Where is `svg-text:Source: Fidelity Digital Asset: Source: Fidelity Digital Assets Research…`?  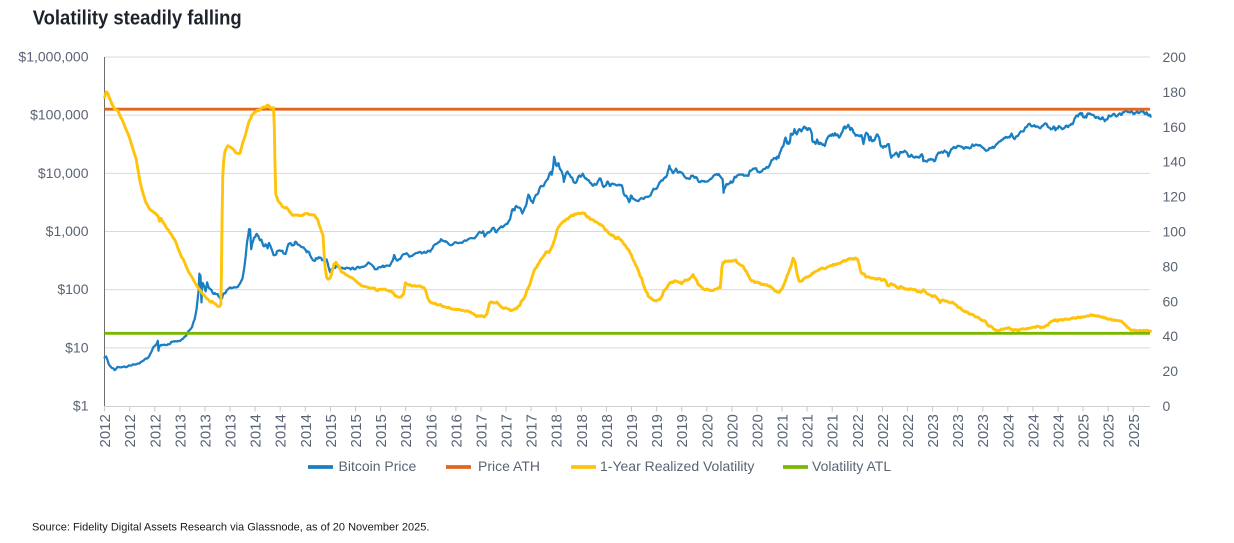 svg-text:Source: Fidelity Digital Asset: Source: Fidelity Digital Assets Research… is located at coordinates (230, 528).